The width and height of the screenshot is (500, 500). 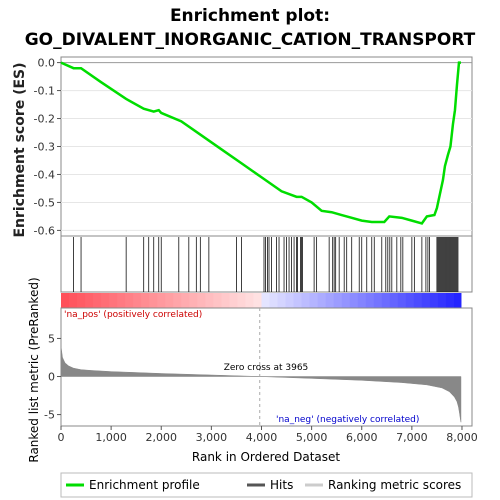 What do you see at coordinates (250, 40) in the screenshot?
I see `chart-title-line2: GO_DIVALENT_INORGANIC_CATION_TRANSPORT` at bounding box center [250, 40].